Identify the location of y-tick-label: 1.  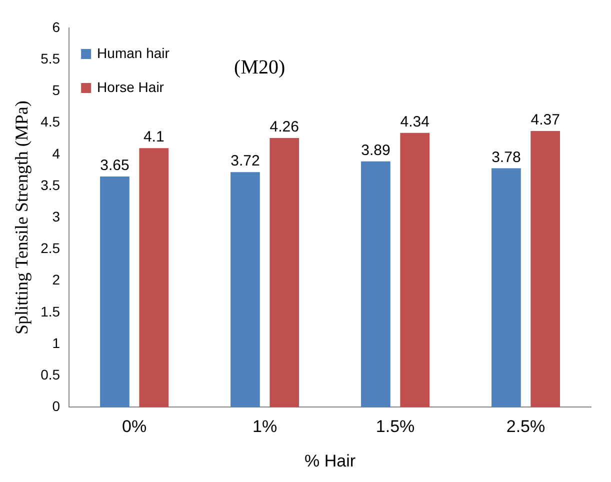
(56, 342).